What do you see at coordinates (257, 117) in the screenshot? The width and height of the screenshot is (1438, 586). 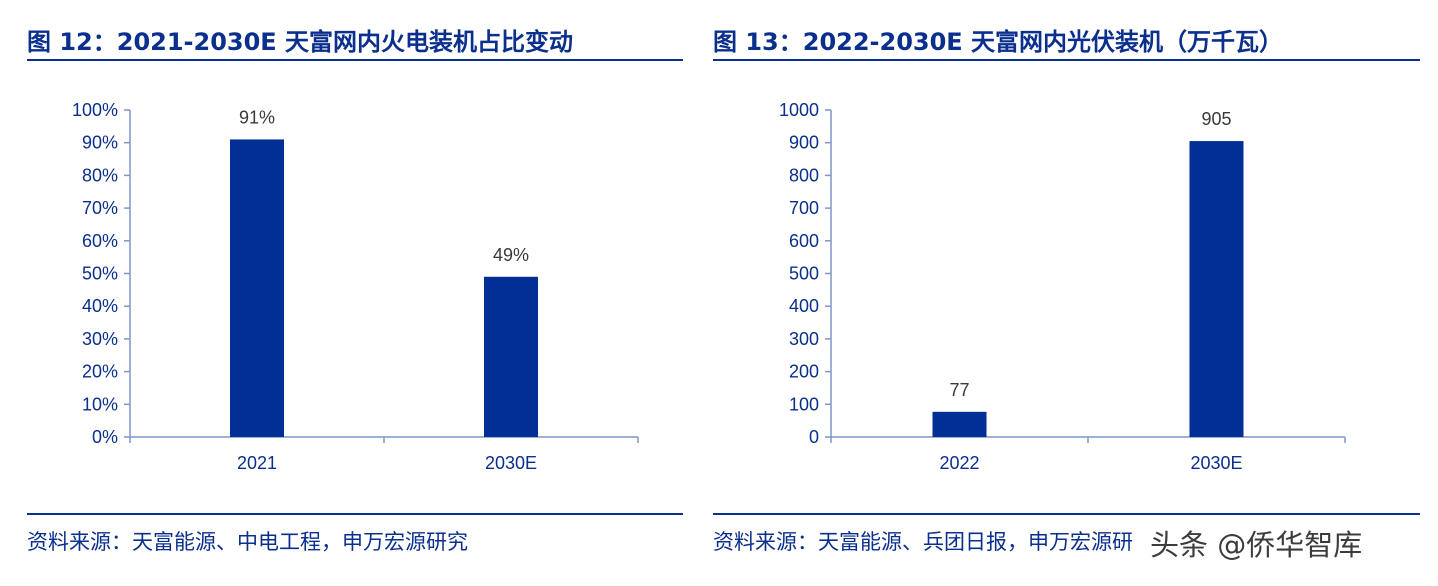 I see `data-label-left-2021: 91%` at bounding box center [257, 117].